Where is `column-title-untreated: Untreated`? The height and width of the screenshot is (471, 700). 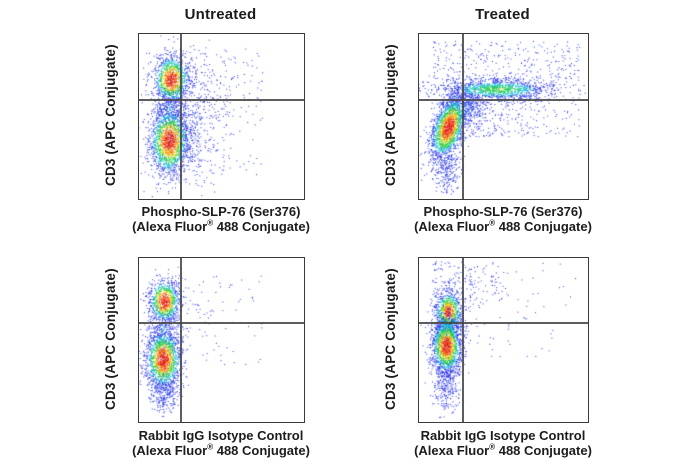
column-title-untreated: Untreated is located at coordinates (220, 14).